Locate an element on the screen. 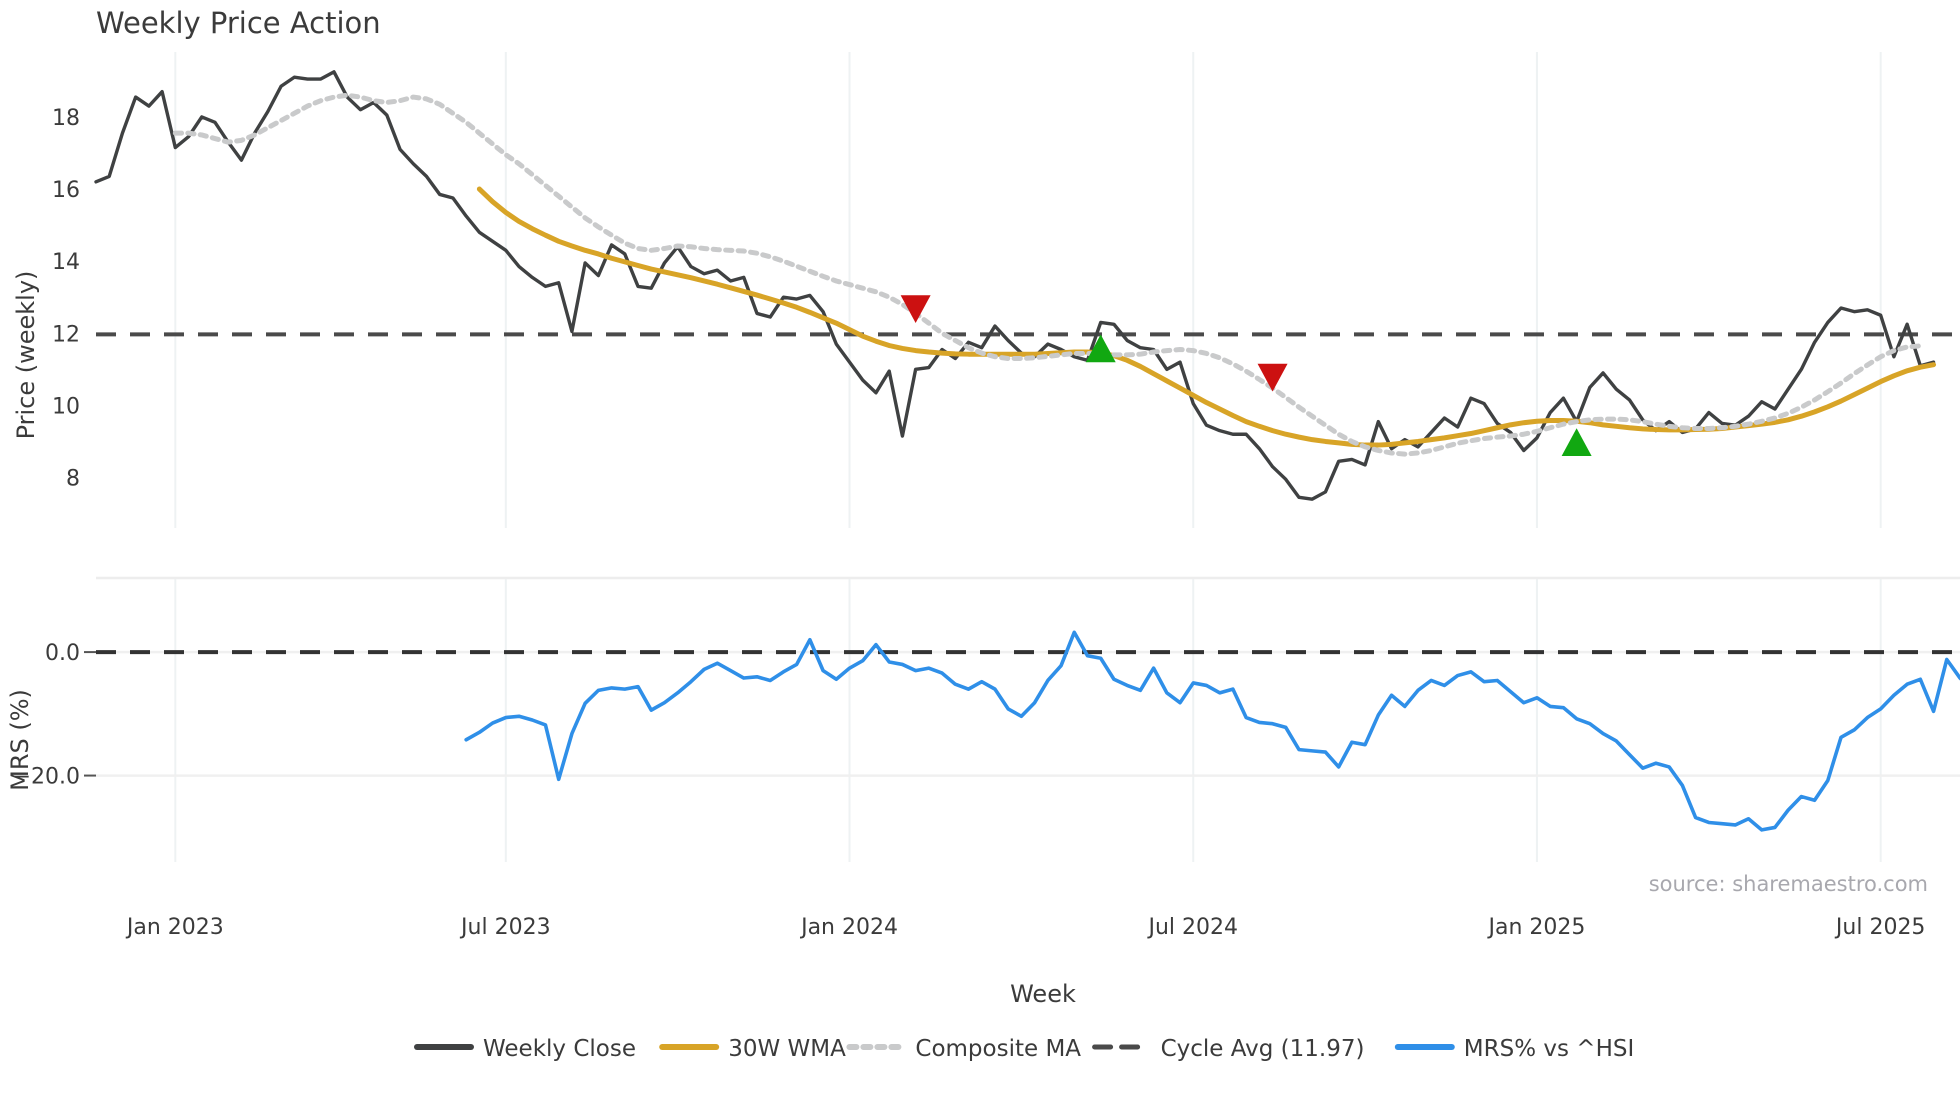 Image resolution: width=1960 pixels, height=1102 pixels. series-line is located at coordinates (1212, 731).